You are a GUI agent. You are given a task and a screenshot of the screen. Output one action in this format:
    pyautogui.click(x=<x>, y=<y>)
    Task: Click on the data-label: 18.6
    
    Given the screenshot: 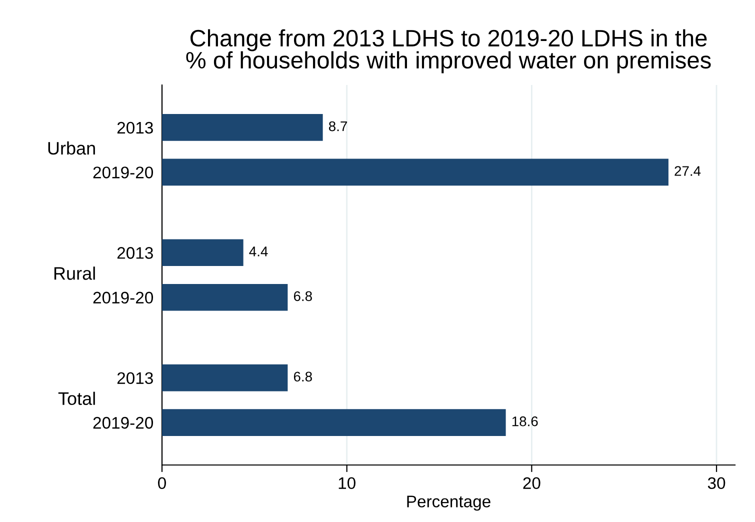 What is the action you would take?
    pyautogui.click(x=525, y=421)
    